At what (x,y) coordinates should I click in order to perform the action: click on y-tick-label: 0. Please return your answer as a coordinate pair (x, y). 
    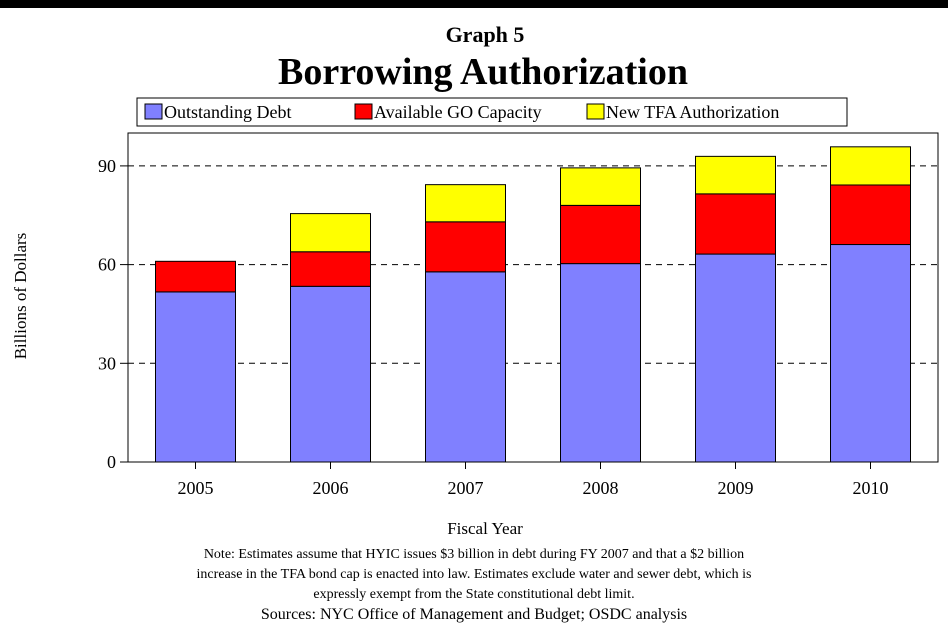
    Looking at the image, I should click on (111, 462).